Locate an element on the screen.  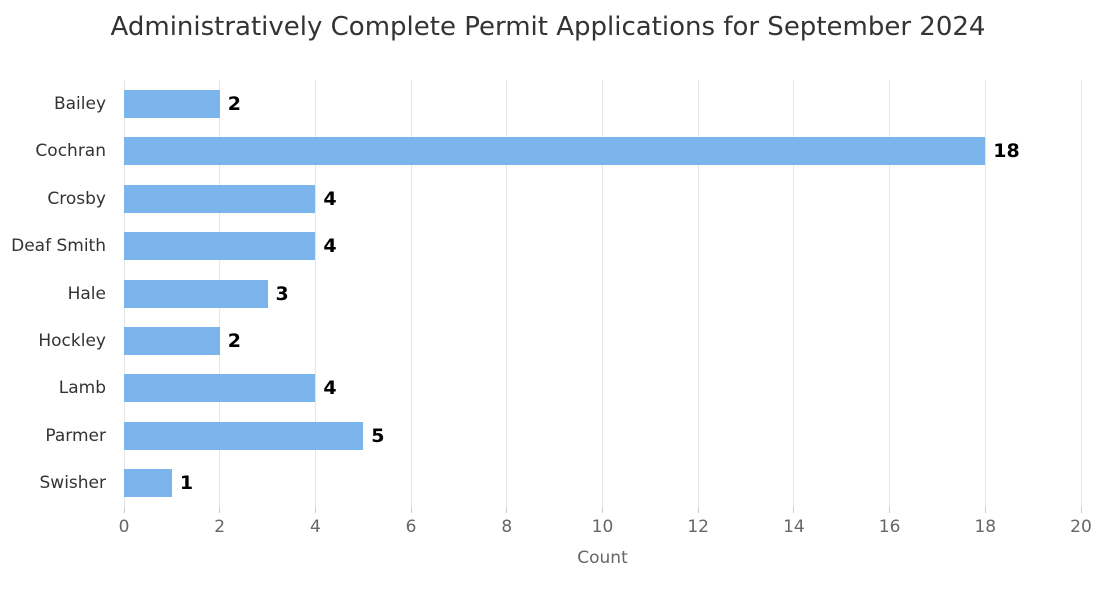
bar-cochran is located at coordinates (555, 151).